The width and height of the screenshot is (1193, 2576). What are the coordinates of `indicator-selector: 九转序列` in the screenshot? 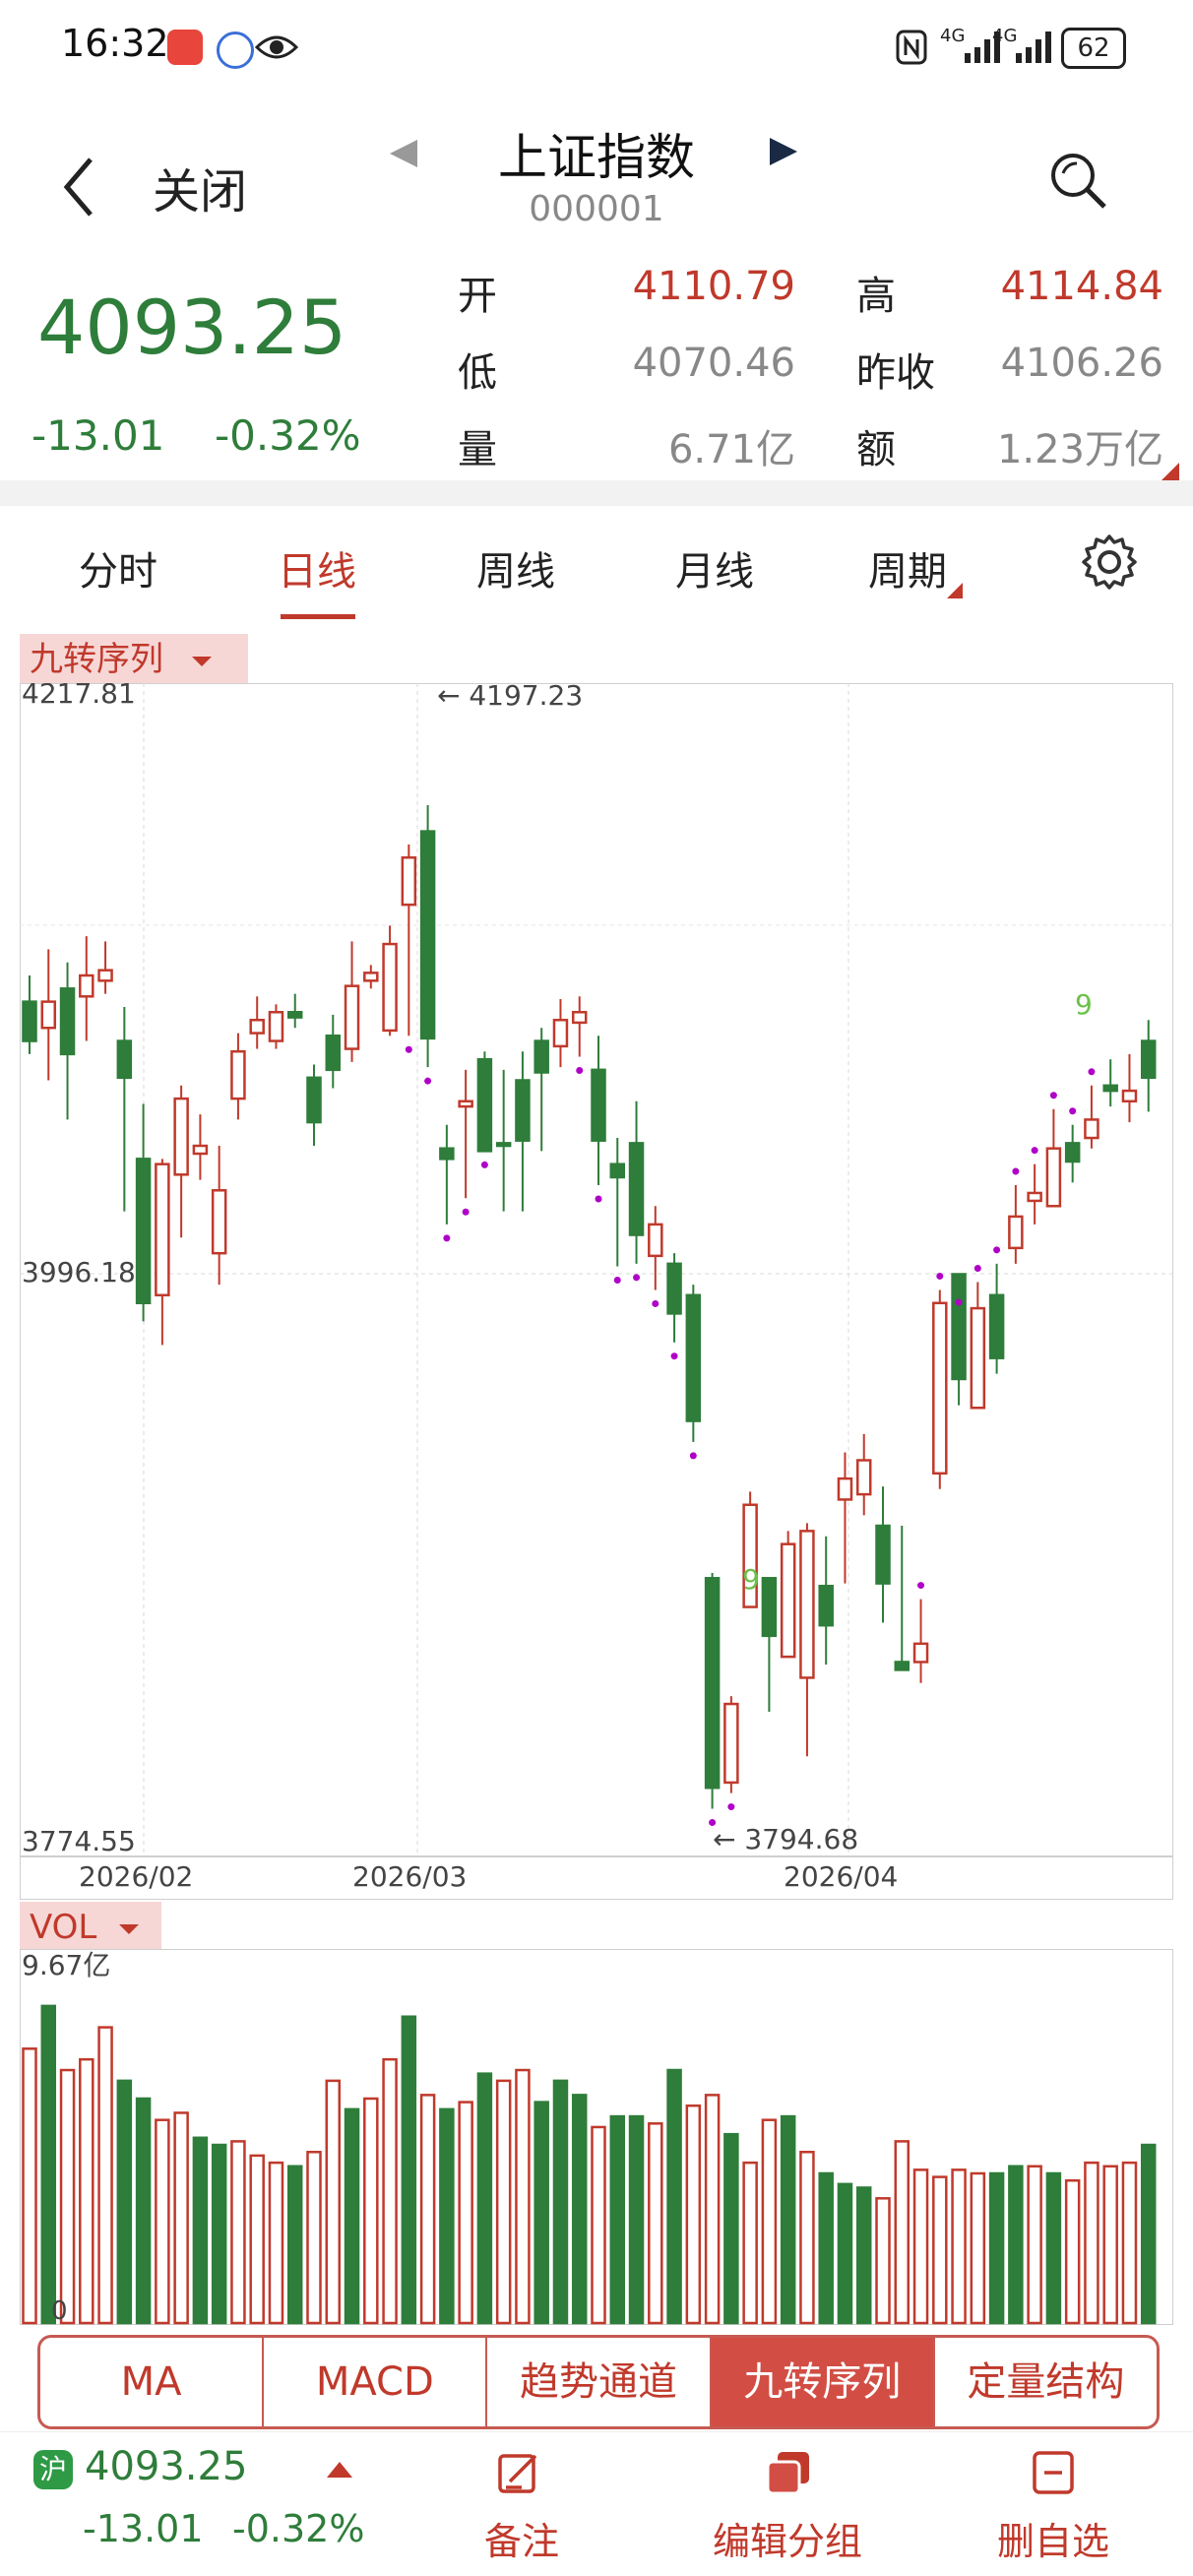 It's located at (134, 659).